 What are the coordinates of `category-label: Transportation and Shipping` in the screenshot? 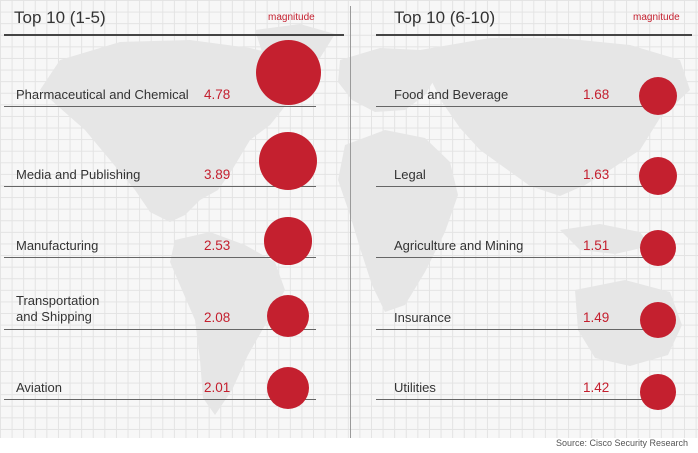 It's located at (58, 308).